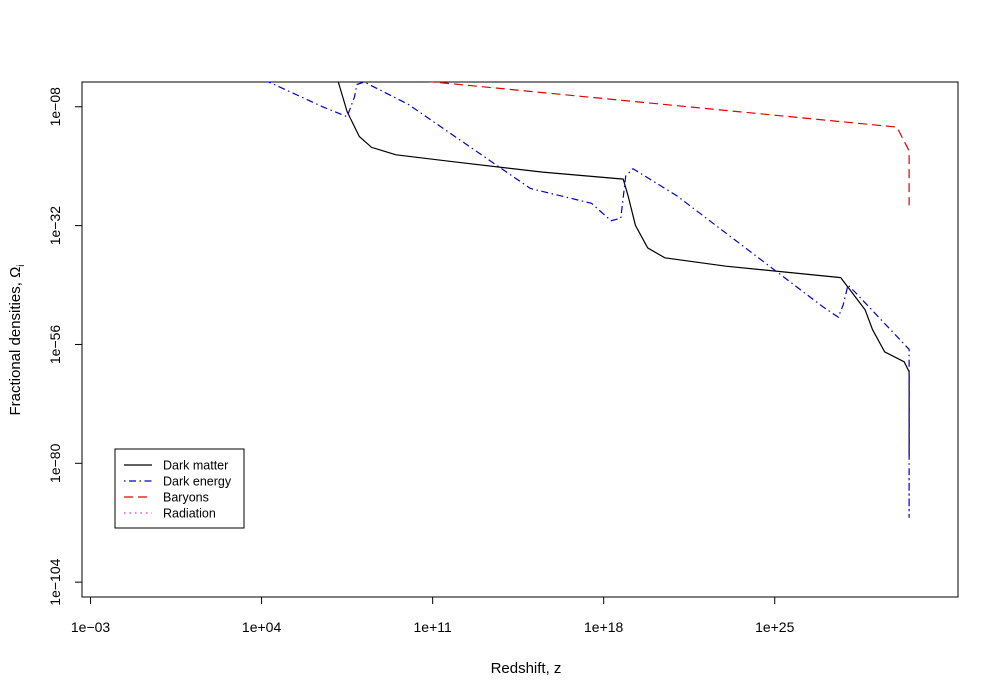 The height and width of the screenshot is (700, 1000). What do you see at coordinates (55, 107) in the screenshot?
I see `y-tick-label-0: 1e−08` at bounding box center [55, 107].